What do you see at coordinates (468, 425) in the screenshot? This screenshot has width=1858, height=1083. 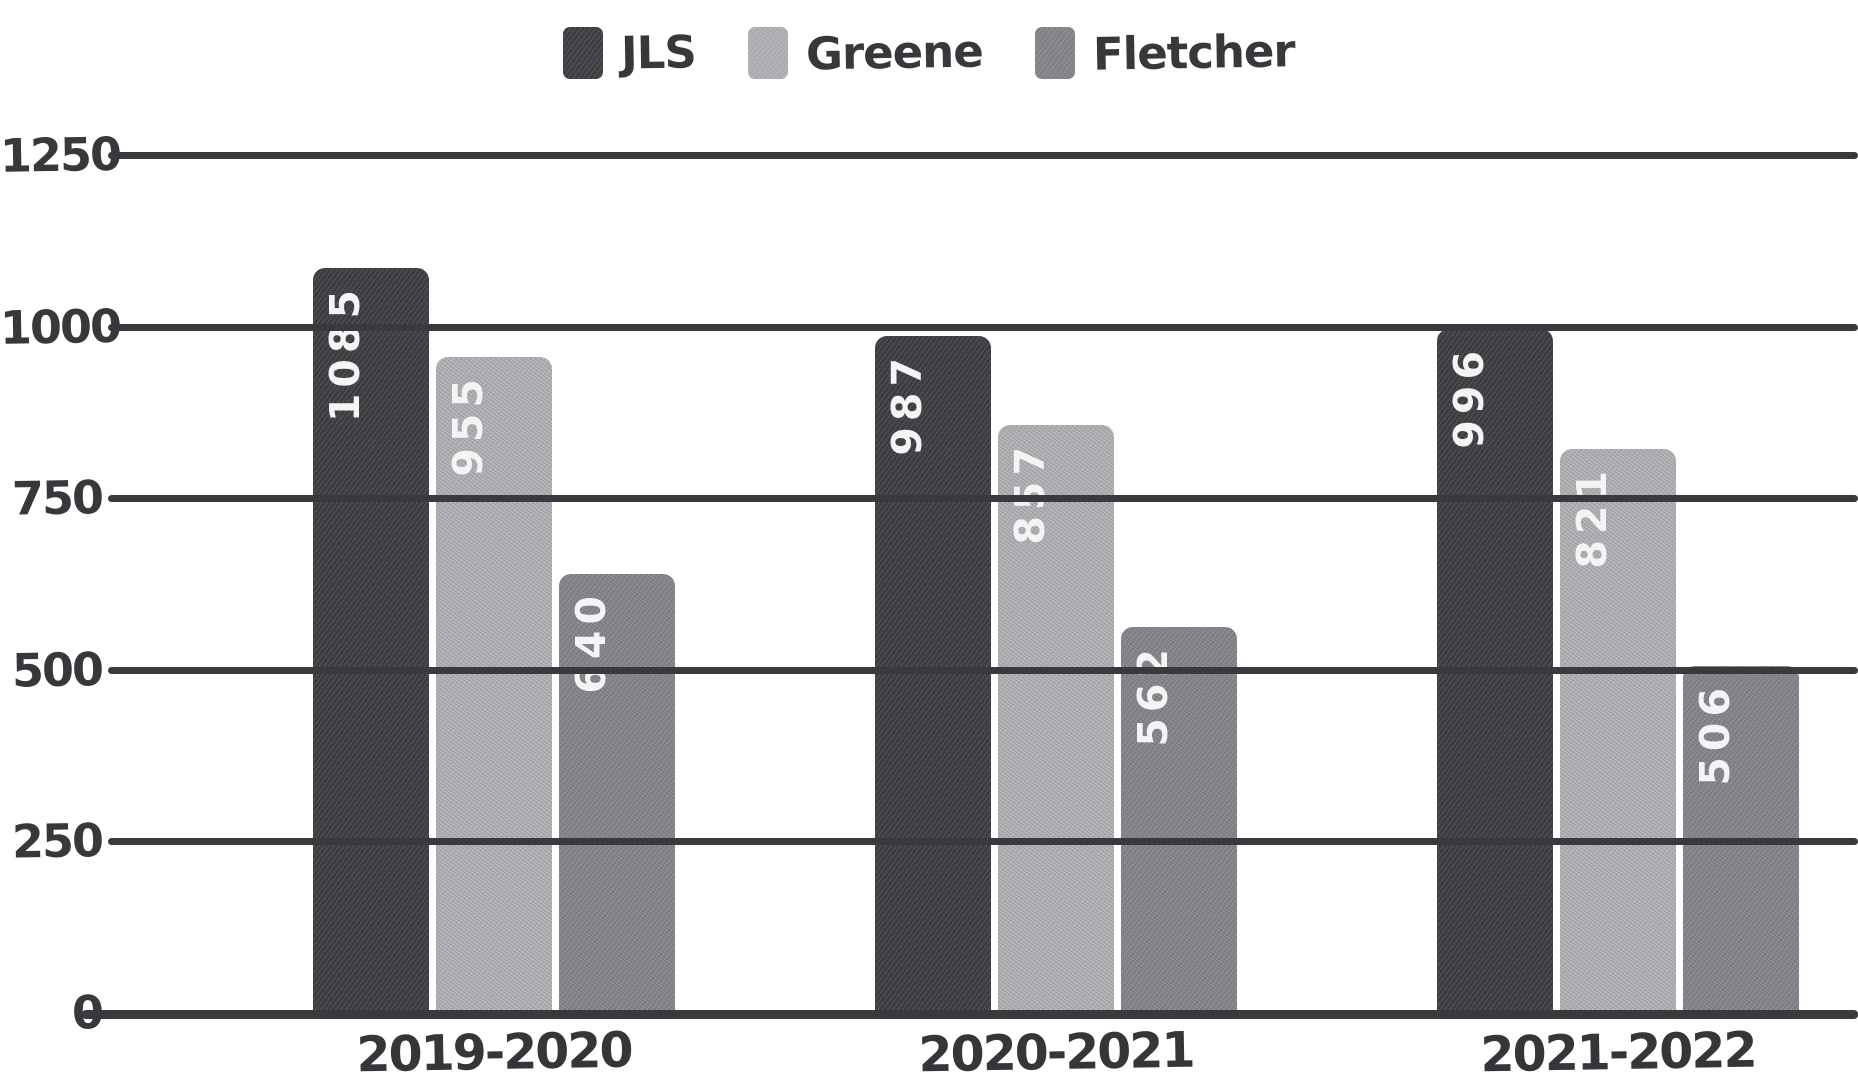 I see `bar-value-label: 955` at bounding box center [468, 425].